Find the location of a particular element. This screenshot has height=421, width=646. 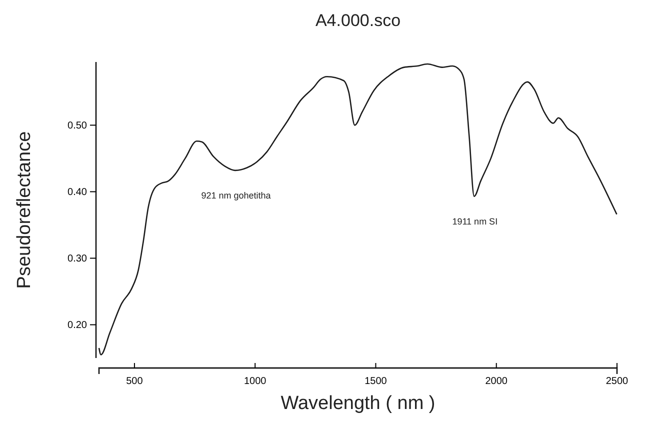

x-tick-label: 500 is located at coordinates (135, 381).